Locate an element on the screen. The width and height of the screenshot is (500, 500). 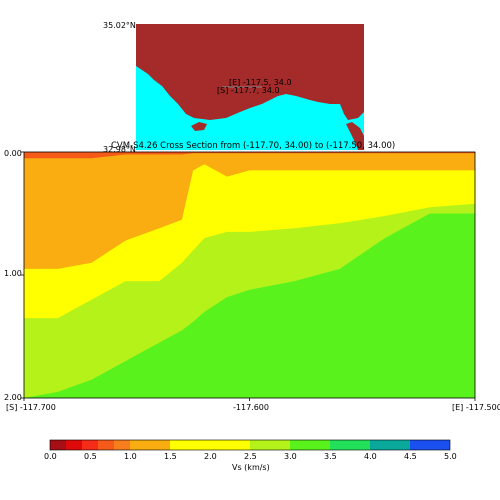
x-tick-2: [E] -117.500 is located at coordinates (476, 407).